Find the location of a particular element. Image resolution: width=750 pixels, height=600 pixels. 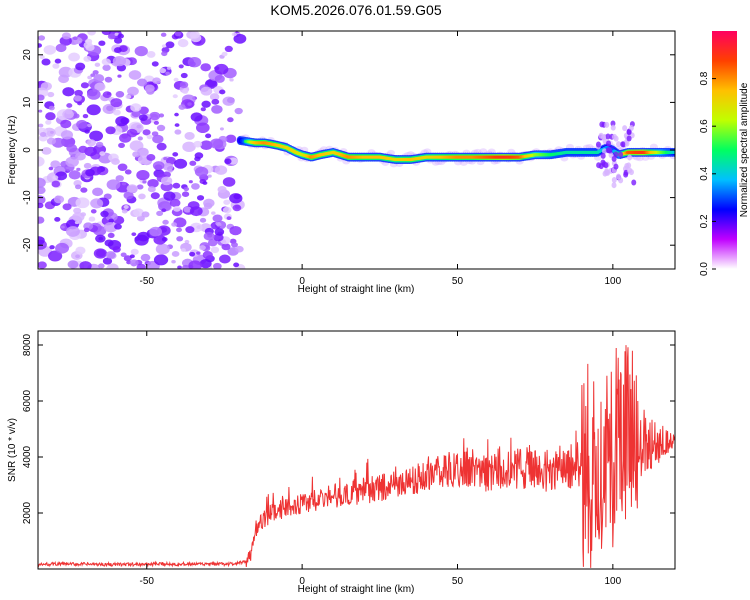

snr-x-tick-label: 50 is located at coordinates (458, 581).